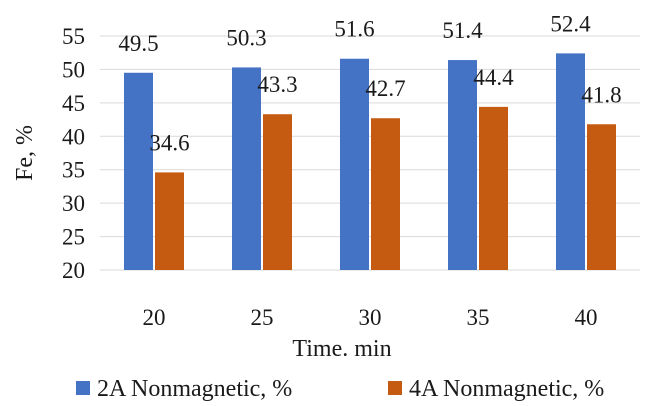 The image size is (653, 406). Describe the element at coordinates (478, 317) in the screenshot. I see `x-tick-label: 35` at that location.